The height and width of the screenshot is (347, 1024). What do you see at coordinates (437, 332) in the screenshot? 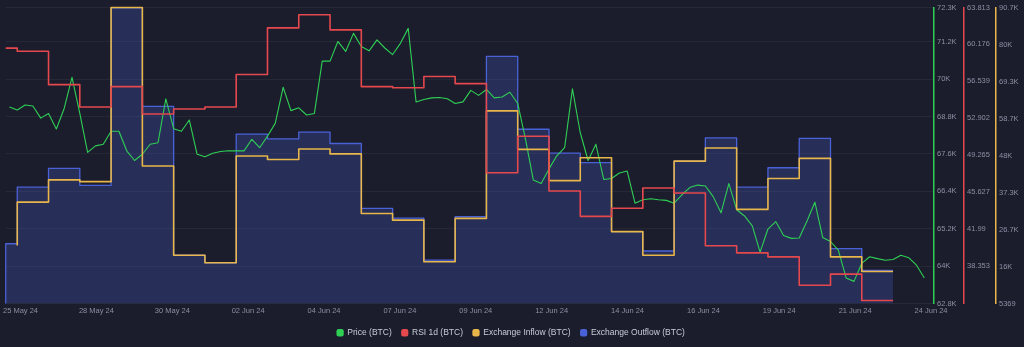
I see `legend-label: RSI 1d (BTC)` at bounding box center [437, 332].